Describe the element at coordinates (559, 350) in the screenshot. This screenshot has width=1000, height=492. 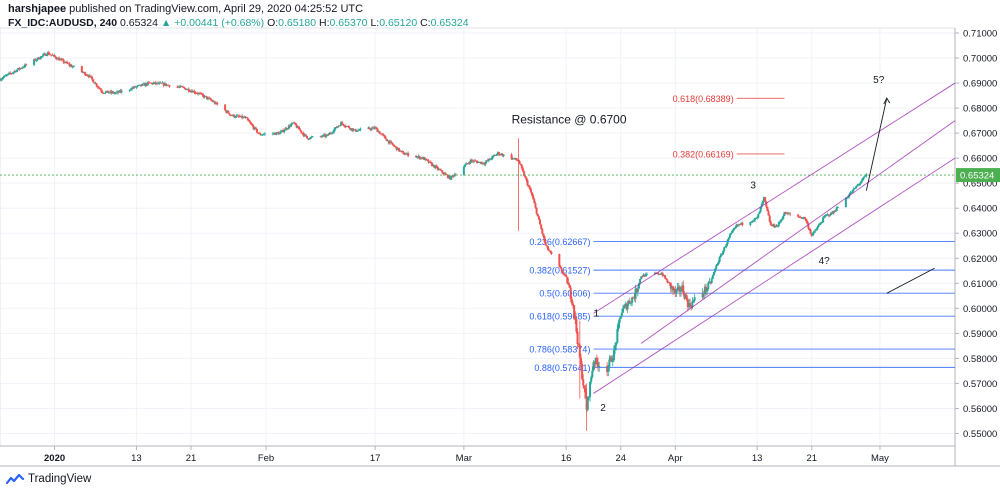
I see `fib-level-label: 0.786(0.58374)` at that location.